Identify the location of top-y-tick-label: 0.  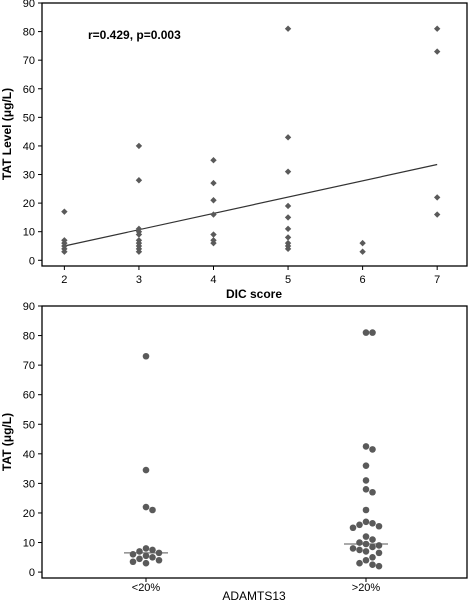
(32, 261).